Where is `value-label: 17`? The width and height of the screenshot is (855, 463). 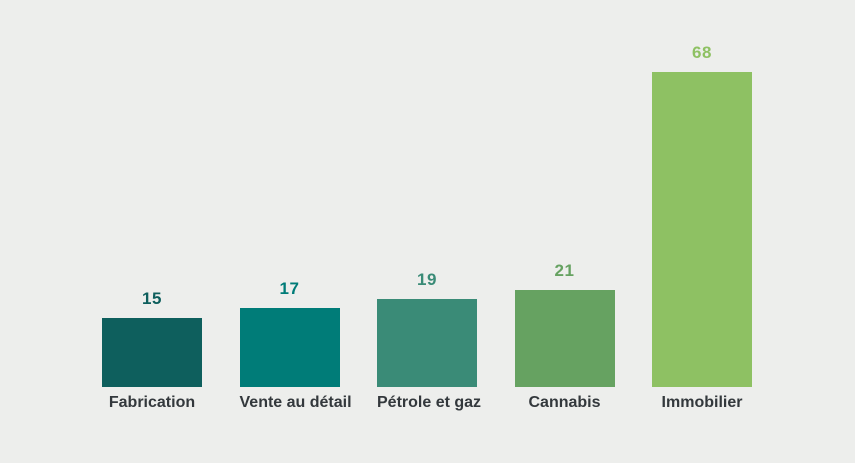 value-label: 17 is located at coordinates (289, 288).